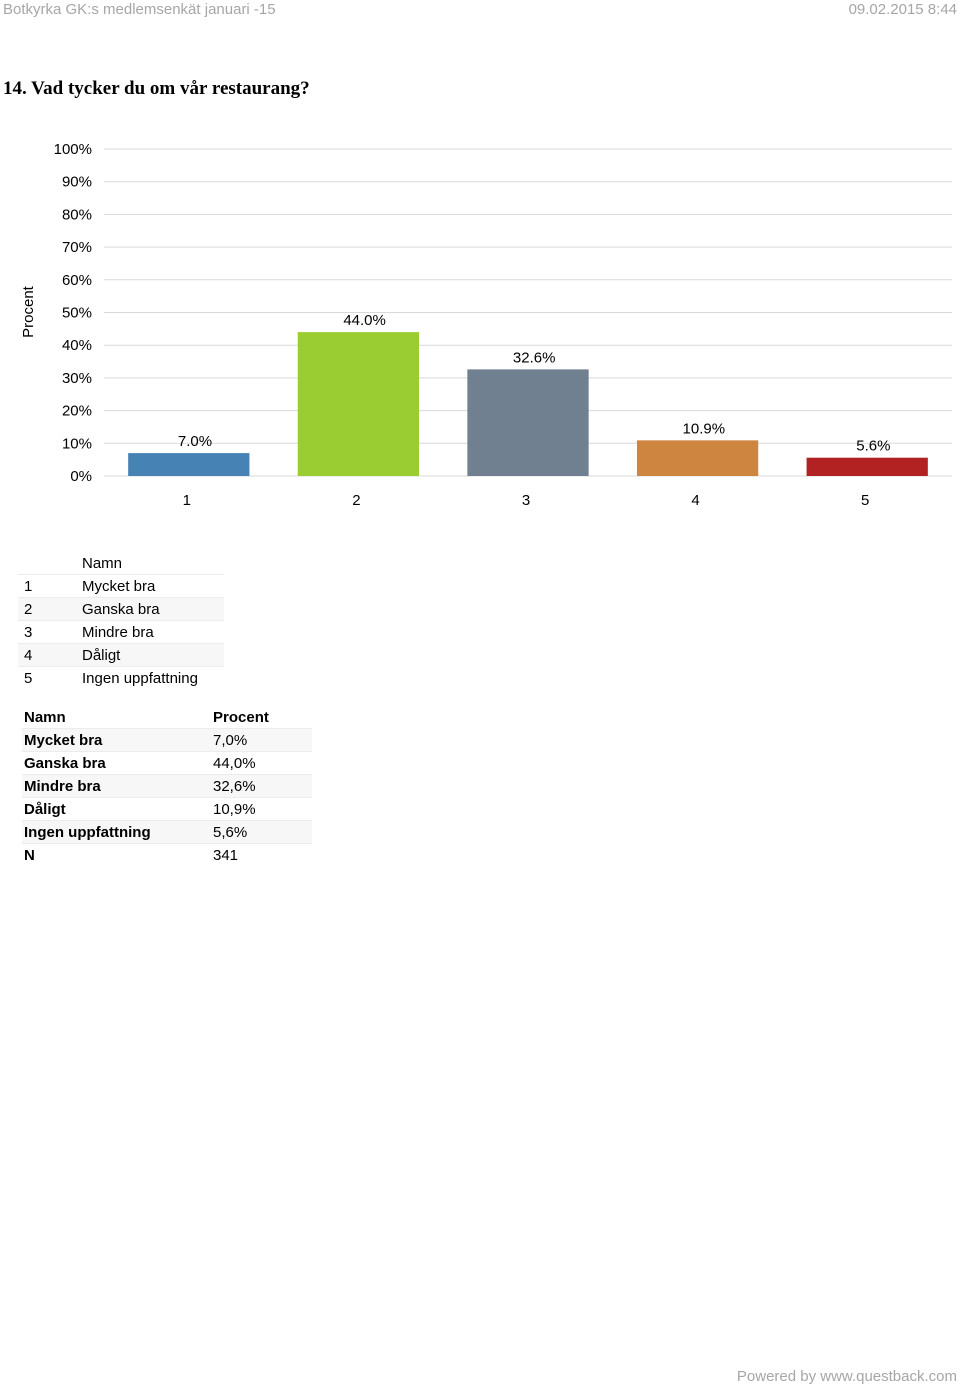 The image size is (960, 1387). I want to click on legend-name: Ganska bra, so click(153, 609).